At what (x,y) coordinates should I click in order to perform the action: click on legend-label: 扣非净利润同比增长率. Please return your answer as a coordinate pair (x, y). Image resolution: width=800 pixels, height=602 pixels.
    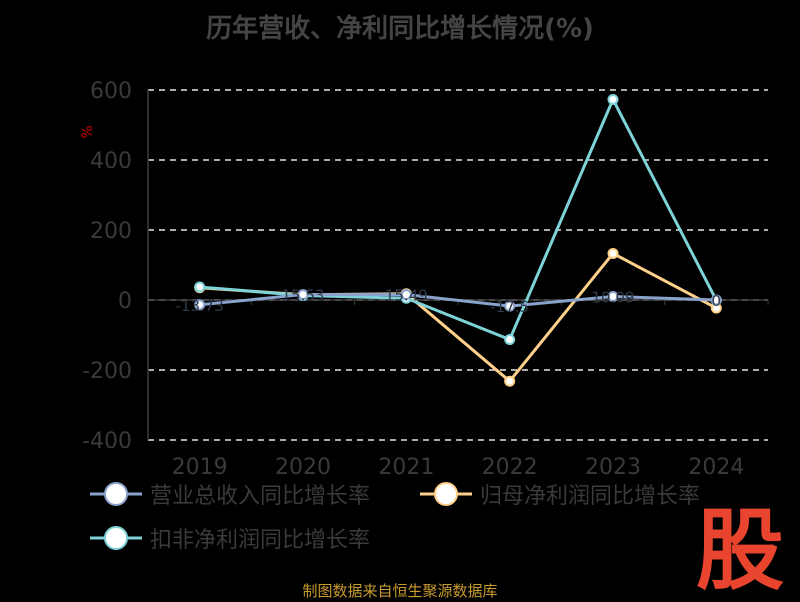
    Looking at the image, I should click on (260, 540).